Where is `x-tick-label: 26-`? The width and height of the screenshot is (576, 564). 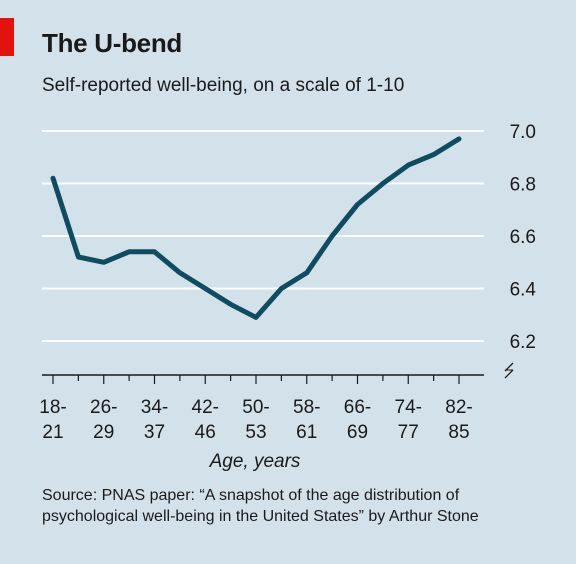 x-tick-label: 26- is located at coordinates (103, 407).